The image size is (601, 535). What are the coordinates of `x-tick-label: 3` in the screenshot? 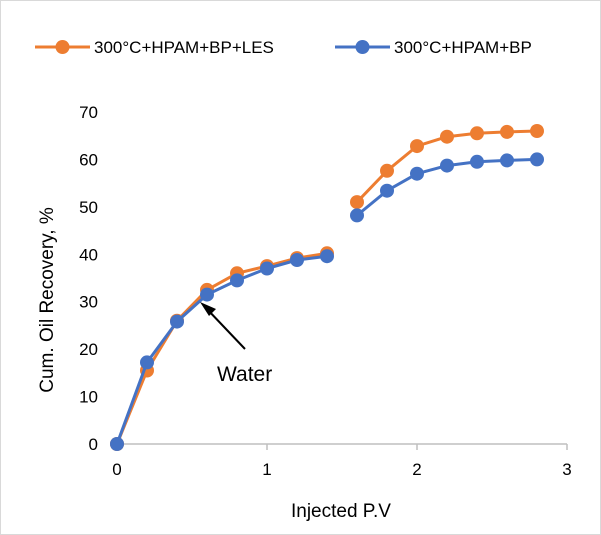 It's located at (566, 469).